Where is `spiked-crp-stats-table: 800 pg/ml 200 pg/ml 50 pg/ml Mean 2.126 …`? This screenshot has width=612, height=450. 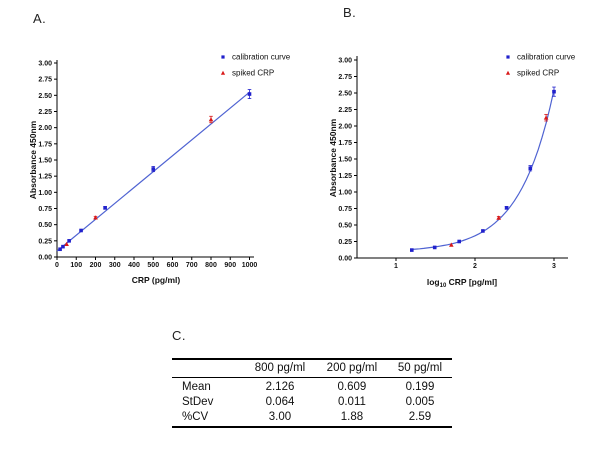 spiked-crp-stats-table: 800 pg/ml 200 pg/ml 50 pg/ml Mean 2.126 … is located at coordinates (312, 393).